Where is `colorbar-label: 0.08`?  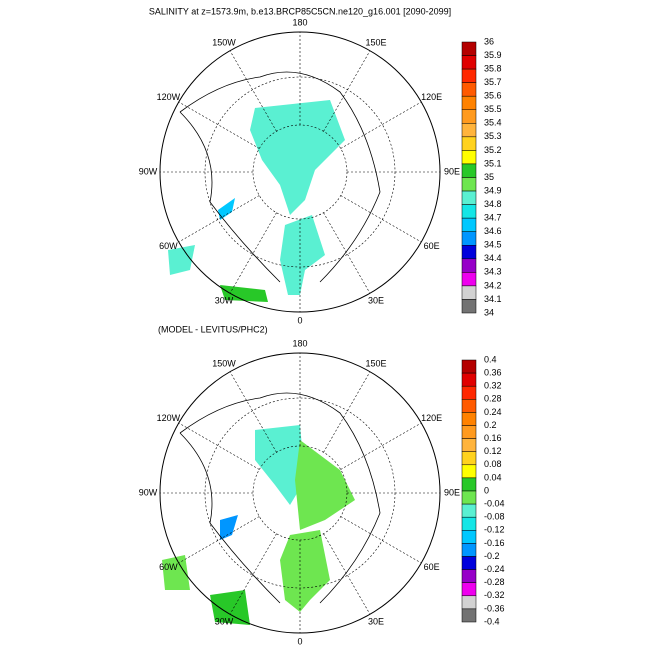 colorbar-label: 0.08 is located at coordinates (493, 464).